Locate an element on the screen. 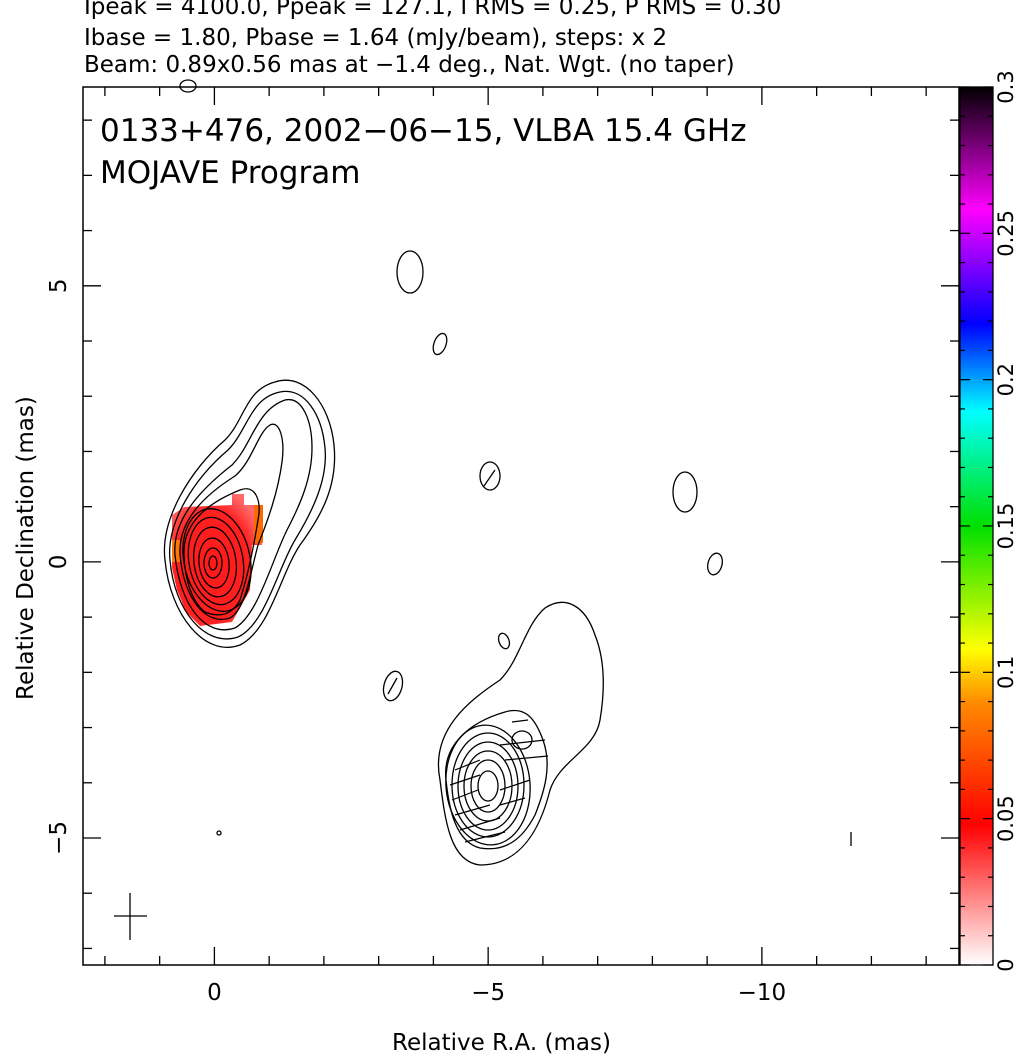 This screenshot has height=1060, width=1021. core-contours is located at coordinates (249, 513).